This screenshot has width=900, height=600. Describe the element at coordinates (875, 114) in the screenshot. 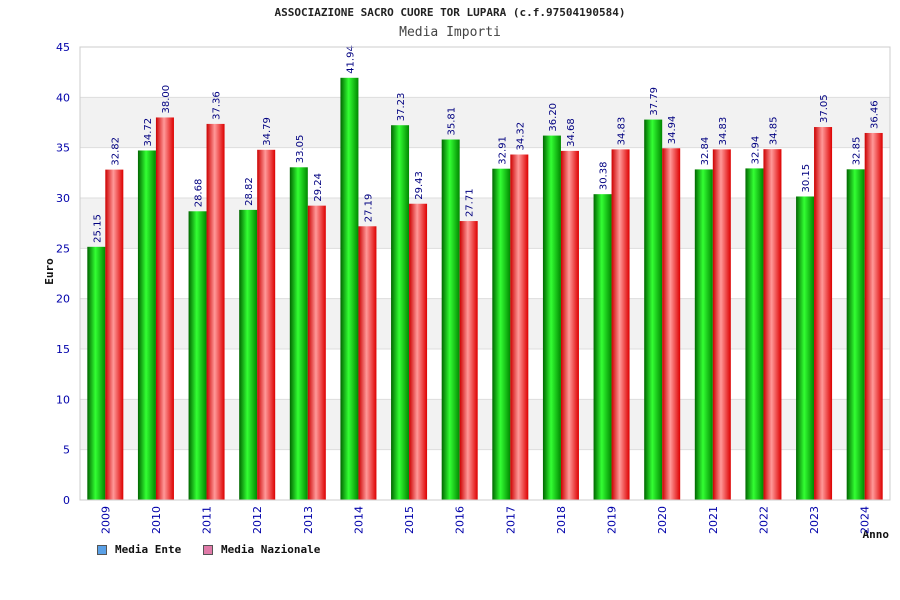

I see `data-label: 36.46` at that location.